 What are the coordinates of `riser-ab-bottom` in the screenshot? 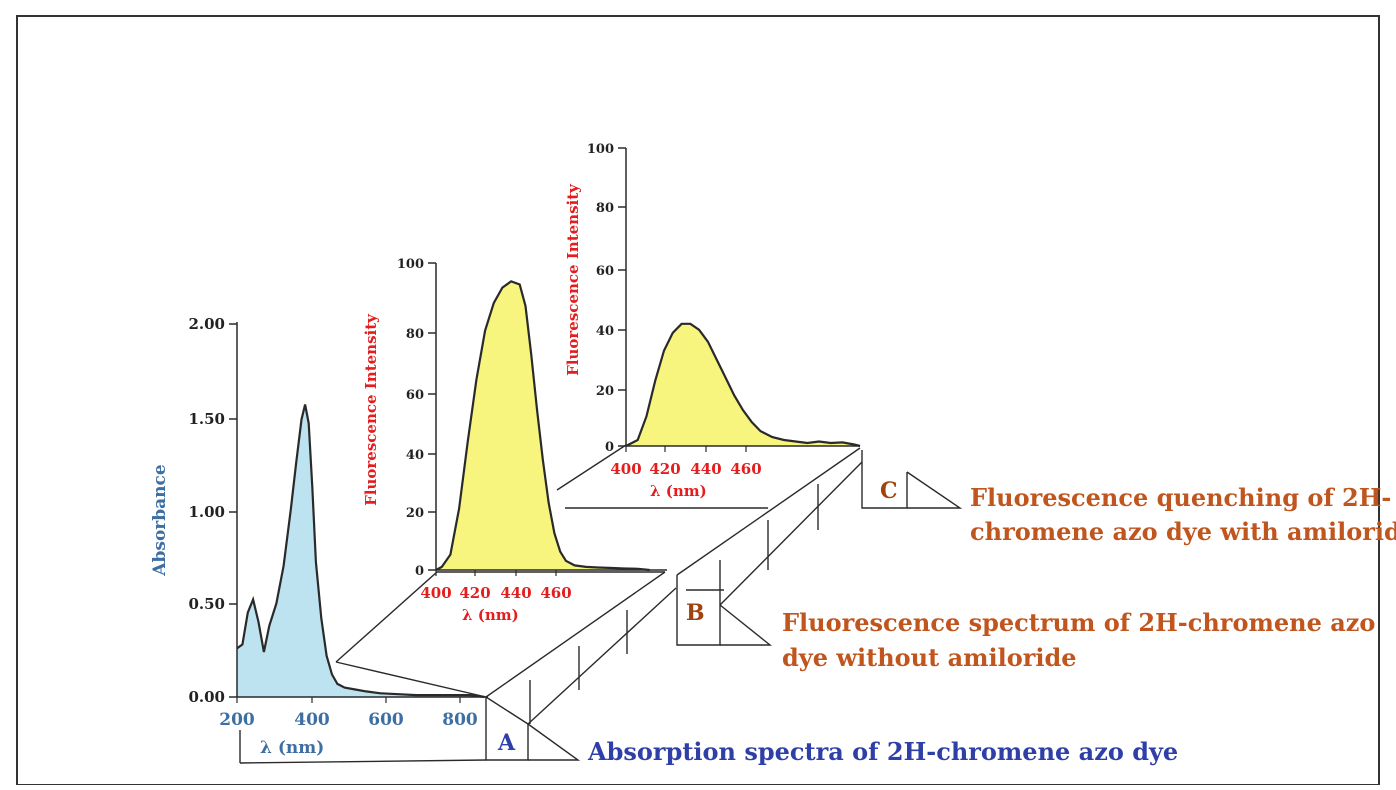 It's located at (602, 656).